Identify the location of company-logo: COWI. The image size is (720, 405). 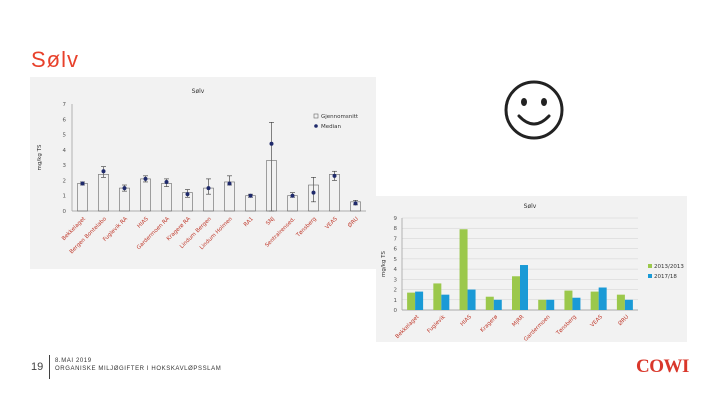
(662, 366).